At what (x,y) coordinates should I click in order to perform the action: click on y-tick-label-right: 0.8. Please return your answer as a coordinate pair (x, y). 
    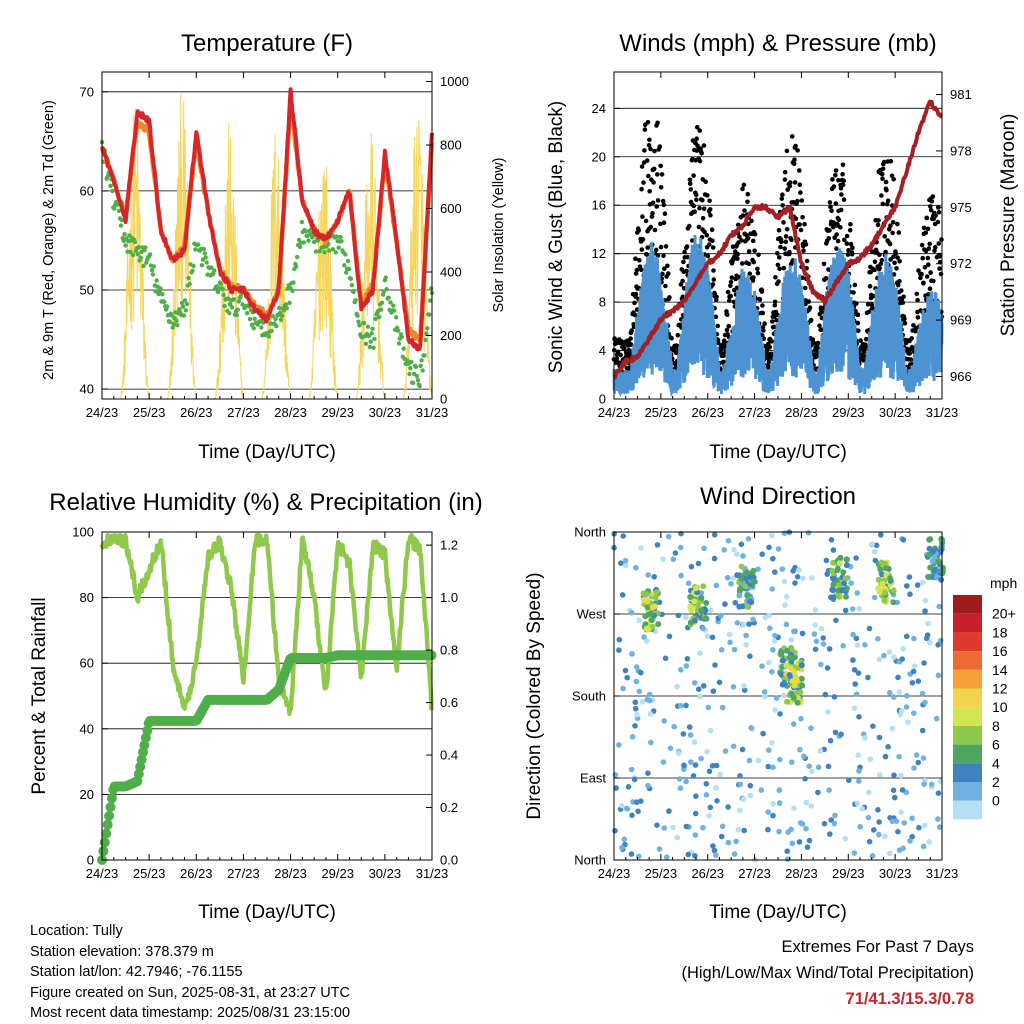
    Looking at the image, I should click on (449, 650).